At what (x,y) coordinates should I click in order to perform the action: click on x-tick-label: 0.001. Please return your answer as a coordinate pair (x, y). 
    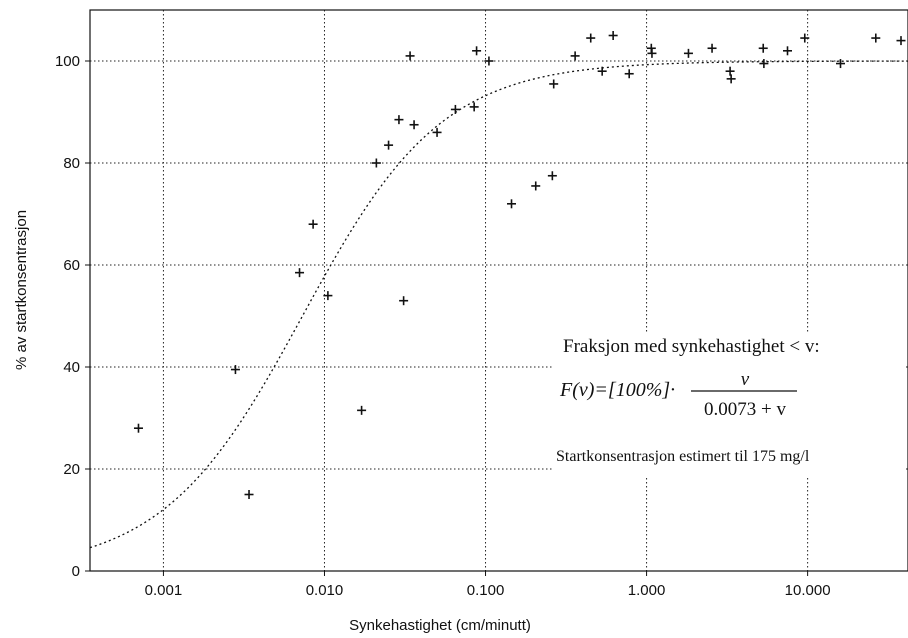
    Looking at the image, I should click on (164, 590).